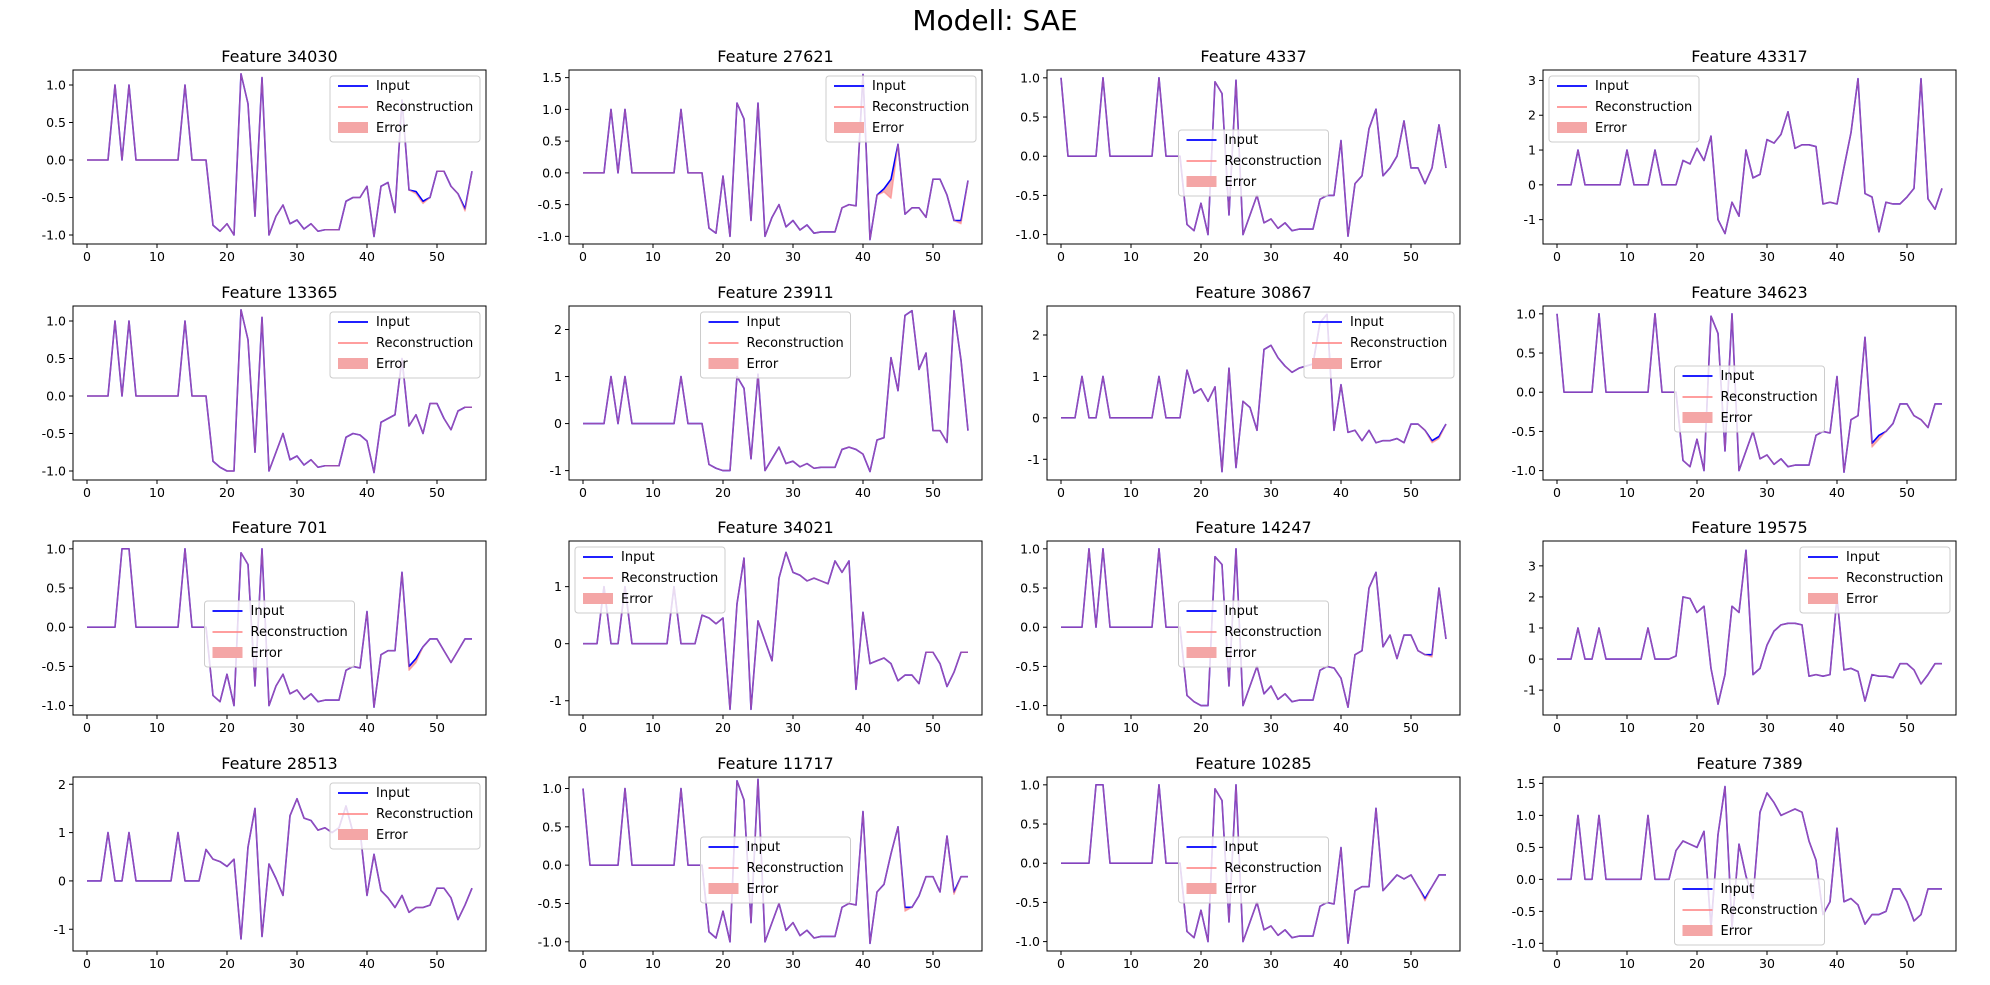 The width and height of the screenshot is (1990, 985). Describe the element at coordinates (1532, 80) in the screenshot. I see `y-tick-label: 3` at that location.